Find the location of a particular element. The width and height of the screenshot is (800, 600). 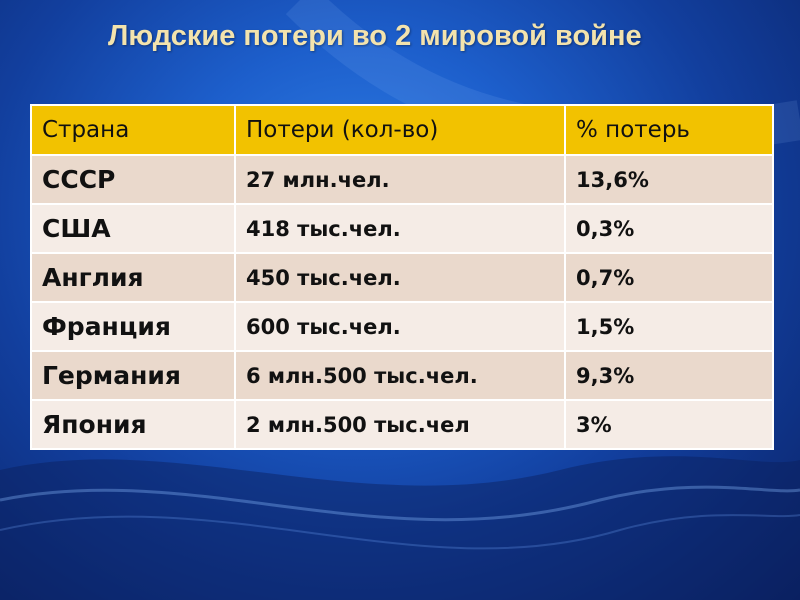

header-country: Страна is located at coordinates (133, 130).